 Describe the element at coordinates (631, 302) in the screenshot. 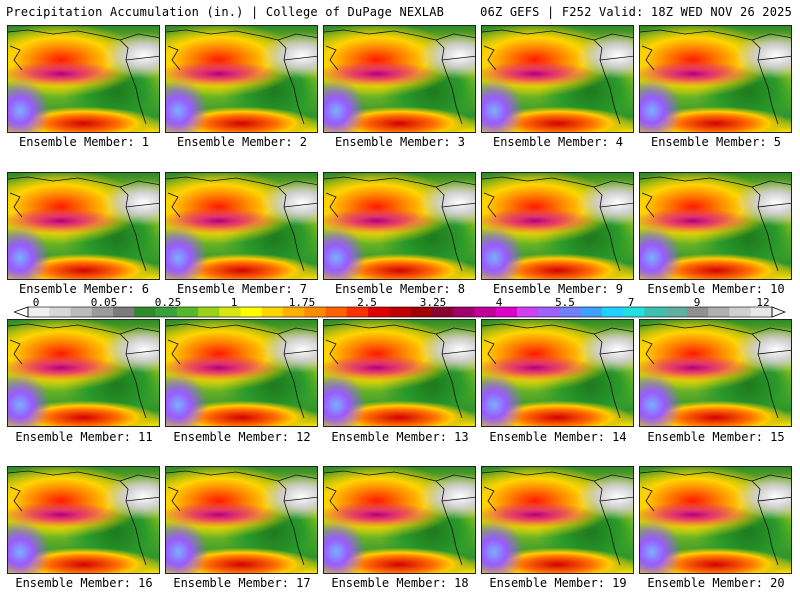

I see `colorbar-tick-label: 7` at that location.